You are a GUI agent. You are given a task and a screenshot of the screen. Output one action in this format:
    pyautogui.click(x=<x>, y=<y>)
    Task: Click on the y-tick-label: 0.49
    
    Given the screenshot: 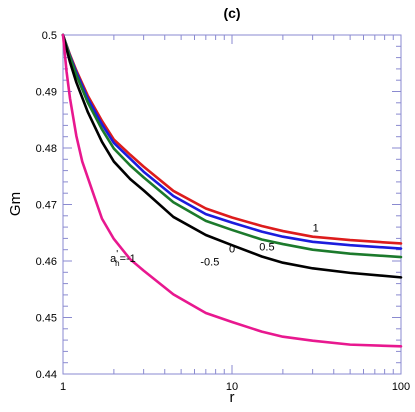 What is the action you would take?
    pyautogui.click(x=46, y=93)
    